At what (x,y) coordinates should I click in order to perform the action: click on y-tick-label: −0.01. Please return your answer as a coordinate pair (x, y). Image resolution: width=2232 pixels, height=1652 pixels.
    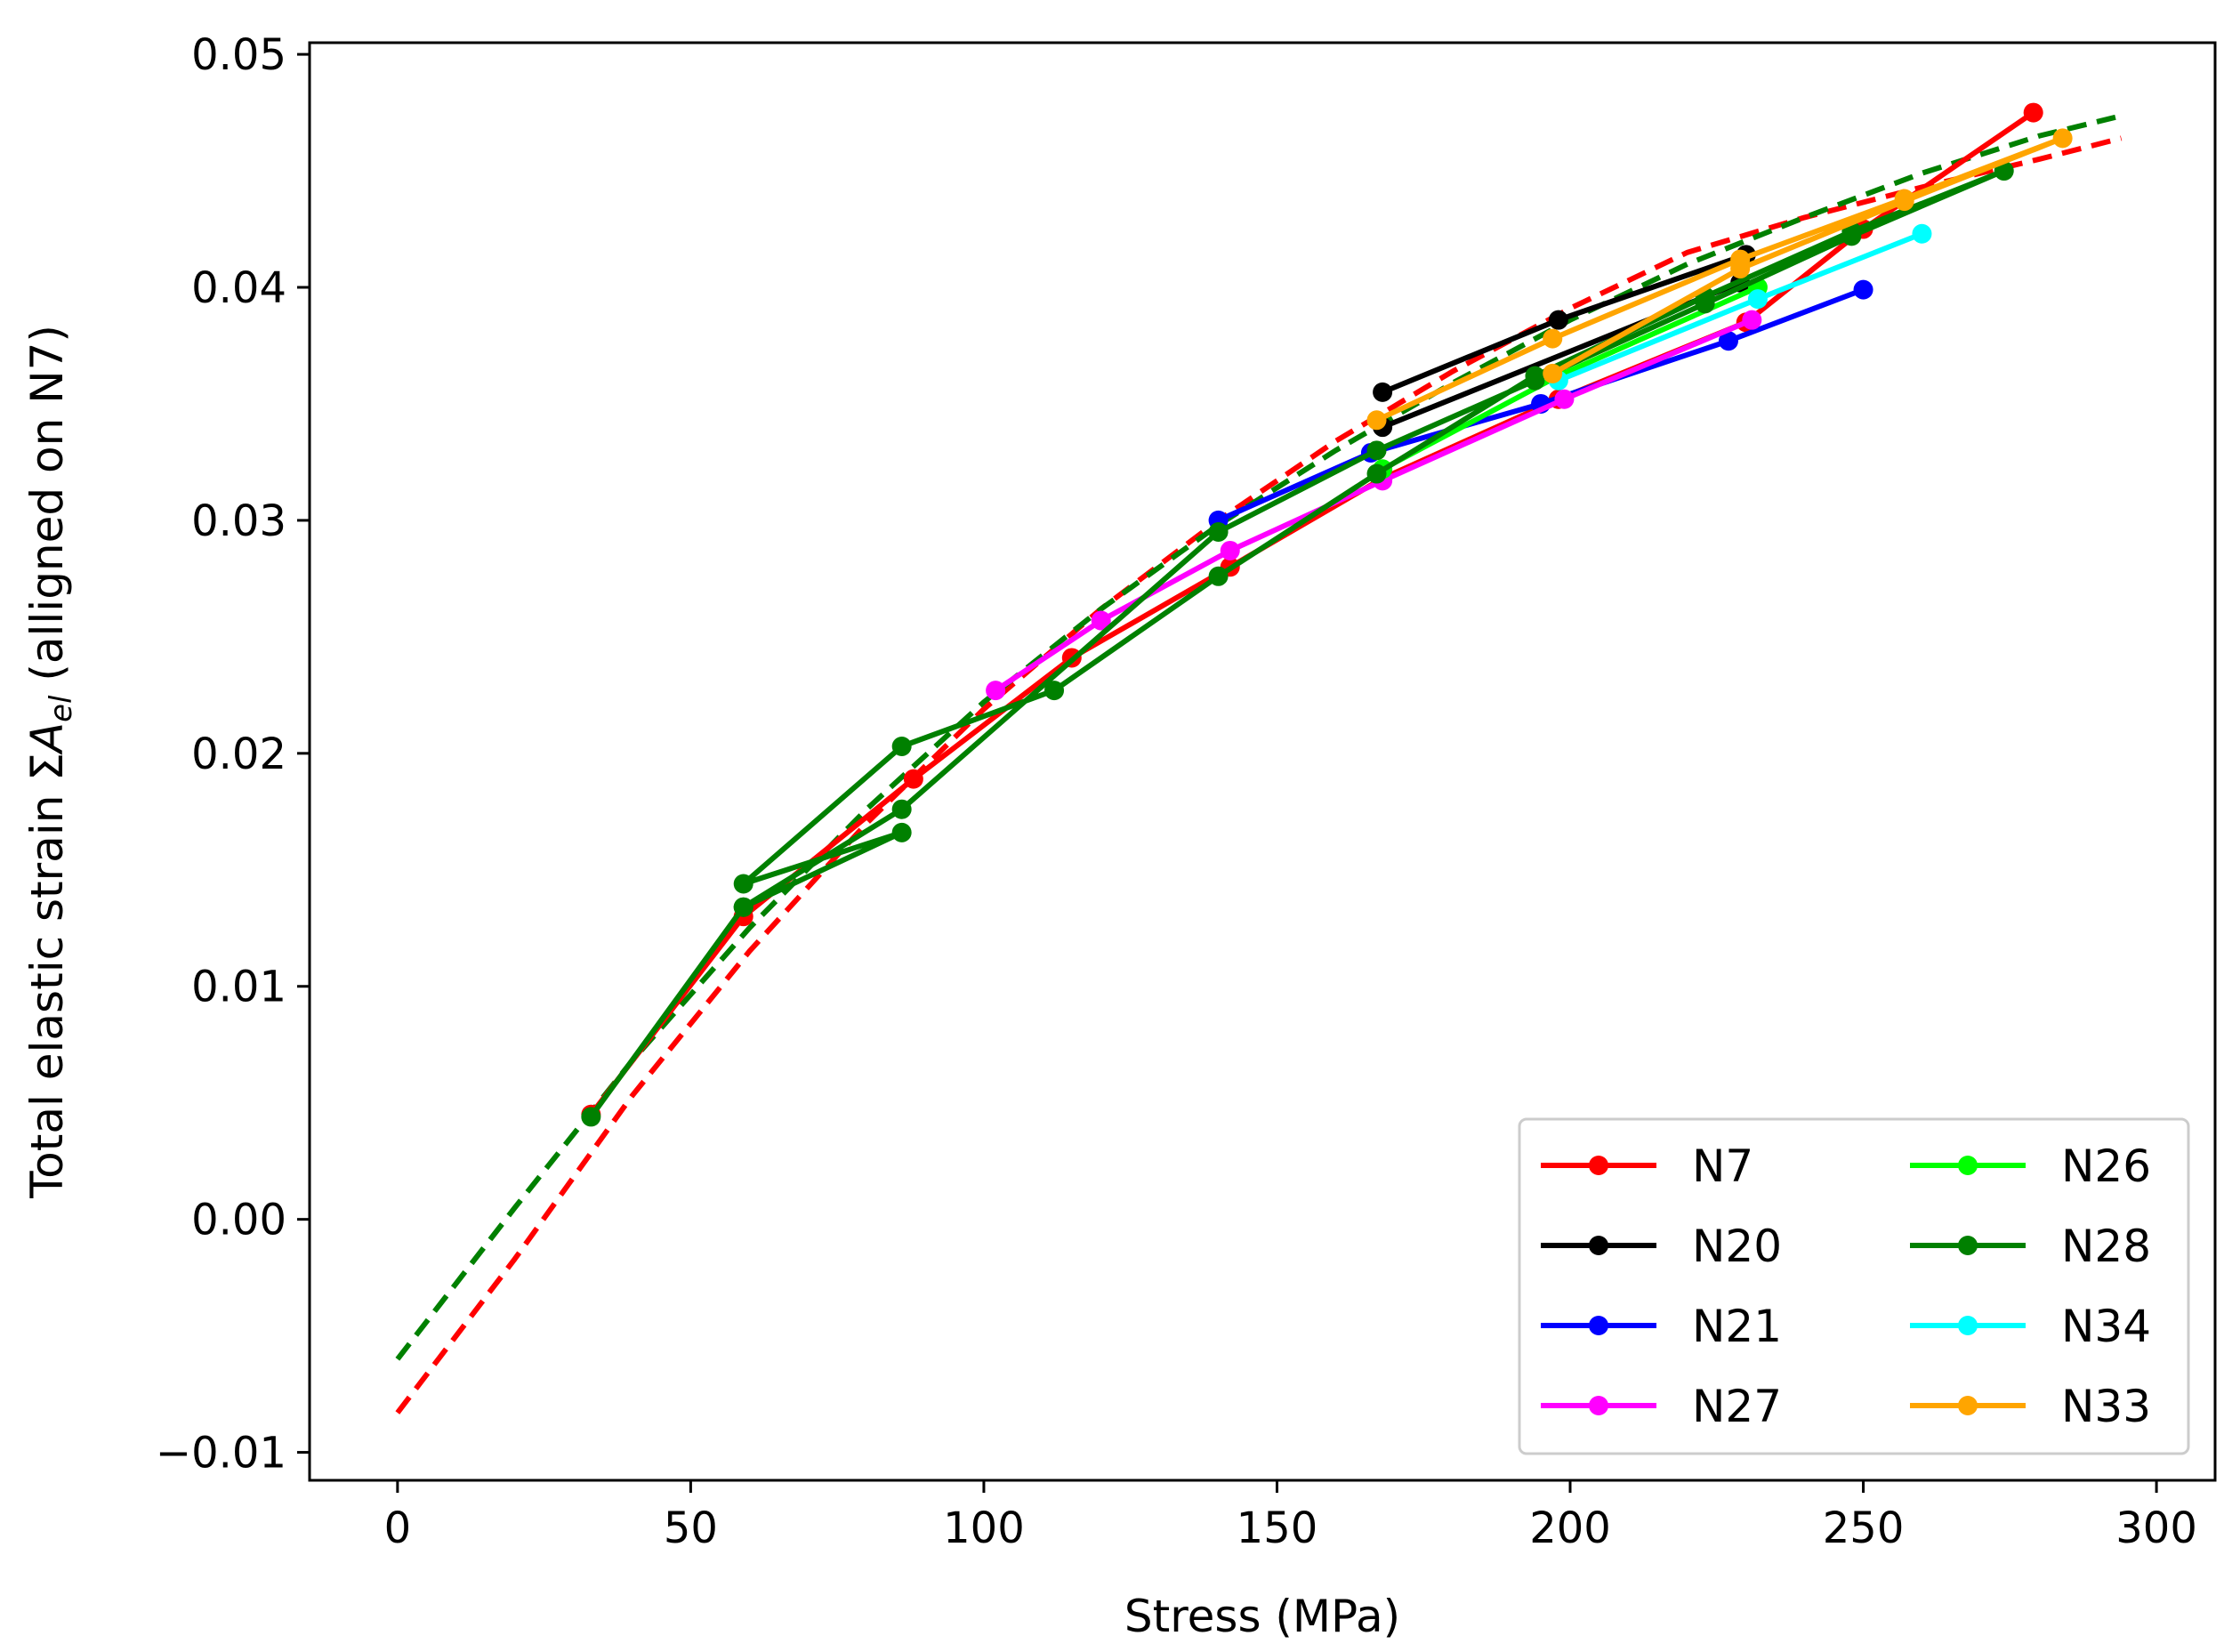
    Looking at the image, I should click on (221, 1454).